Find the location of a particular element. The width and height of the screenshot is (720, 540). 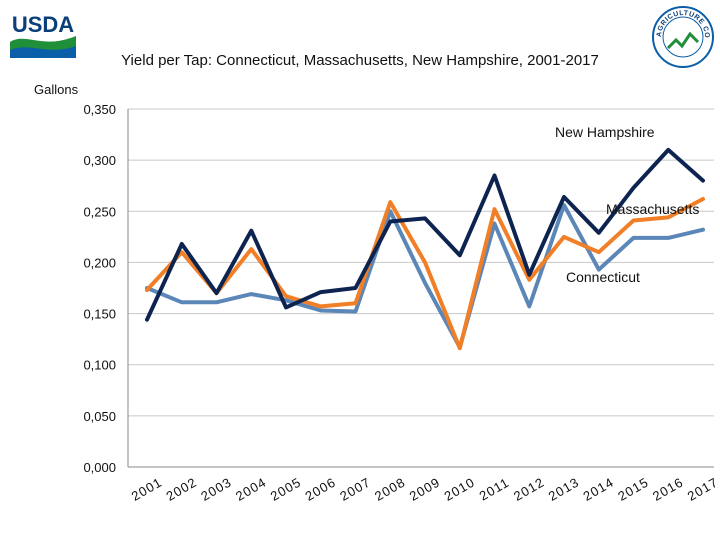

series-label: New Hampshire is located at coordinates (605, 132).